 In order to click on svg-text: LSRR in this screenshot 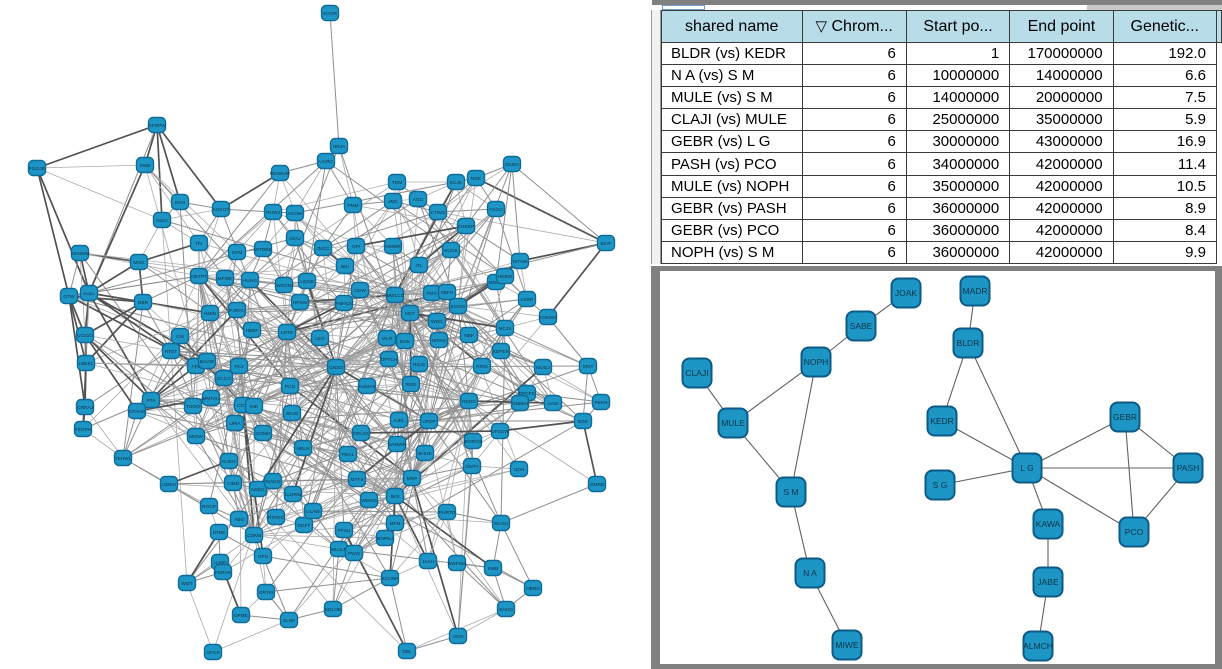, I will do `click(527, 300)`.